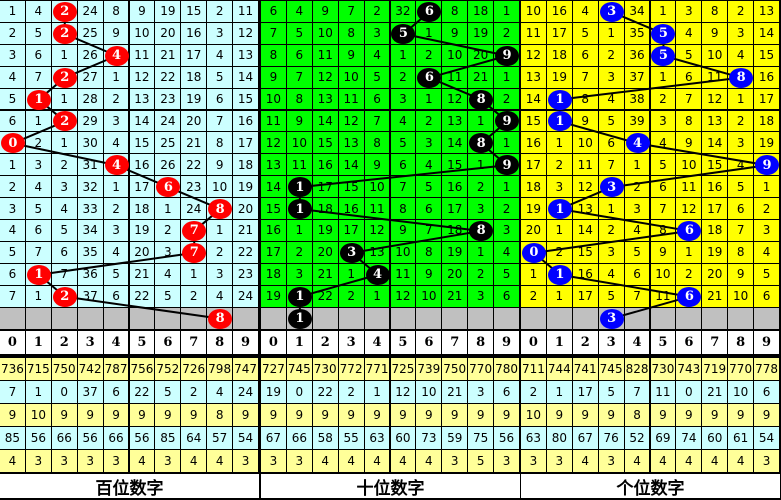  Describe the element at coordinates (611, 187) in the screenshot. I see `winning-digit-ball: 3` at that location.